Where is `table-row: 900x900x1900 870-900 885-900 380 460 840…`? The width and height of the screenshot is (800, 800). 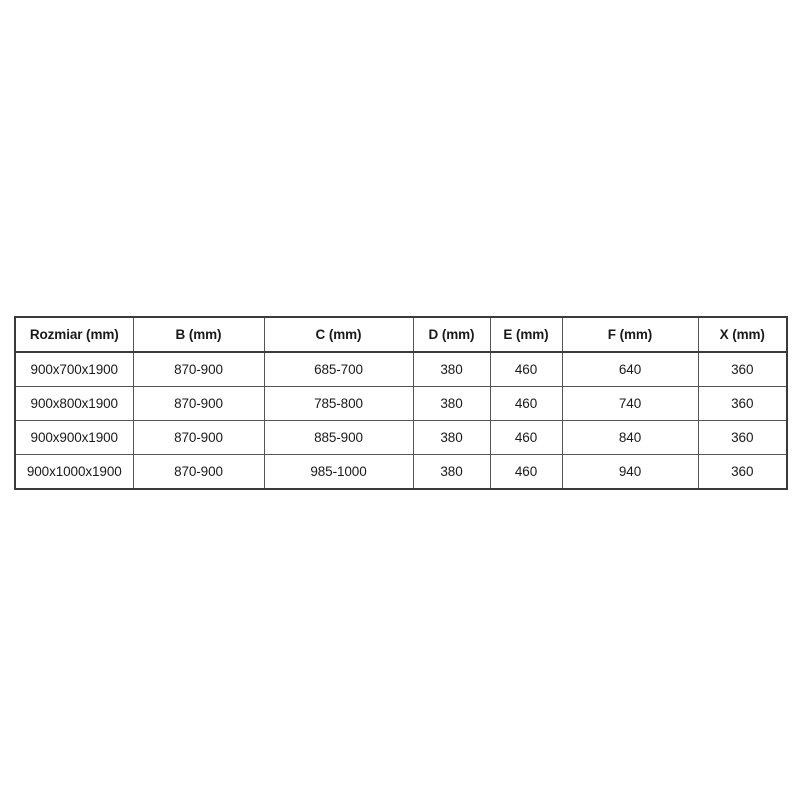
table-row: 900x900x1900 870-900 885-900 380 460 840… is located at coordinates (401, 437).